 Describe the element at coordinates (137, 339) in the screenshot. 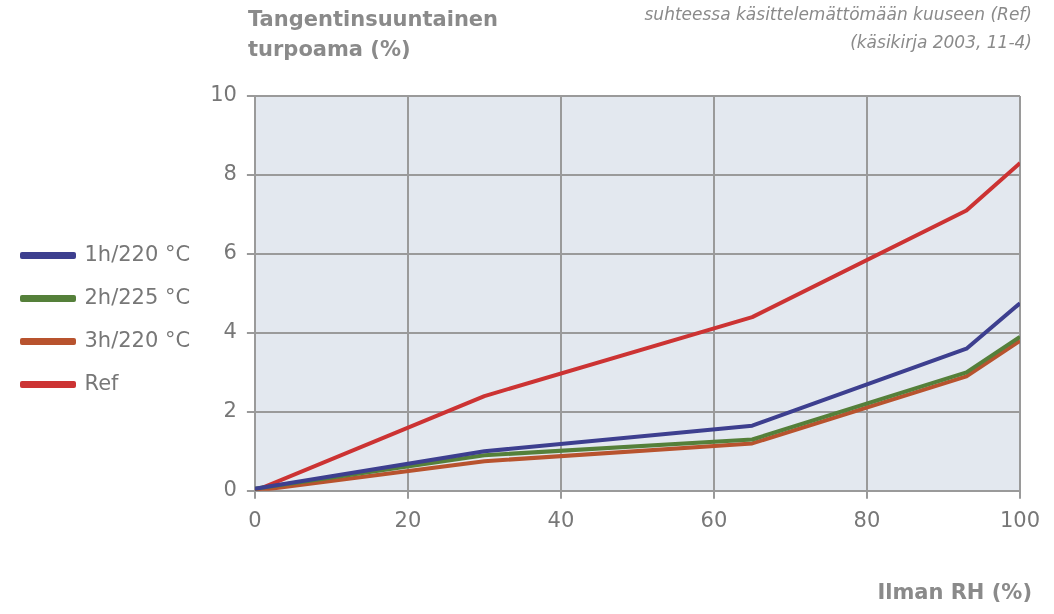

I see `legend-label: 3h/220 °C` at that location.